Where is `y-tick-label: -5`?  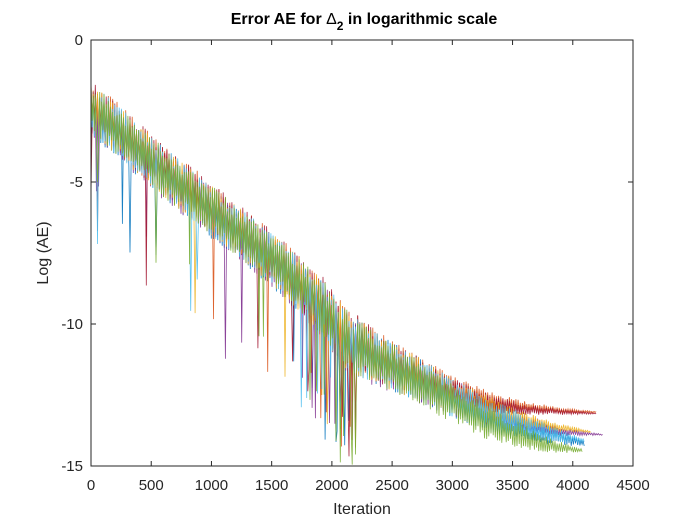
y-tick-label: -5 is located at coordinates (76, 182).